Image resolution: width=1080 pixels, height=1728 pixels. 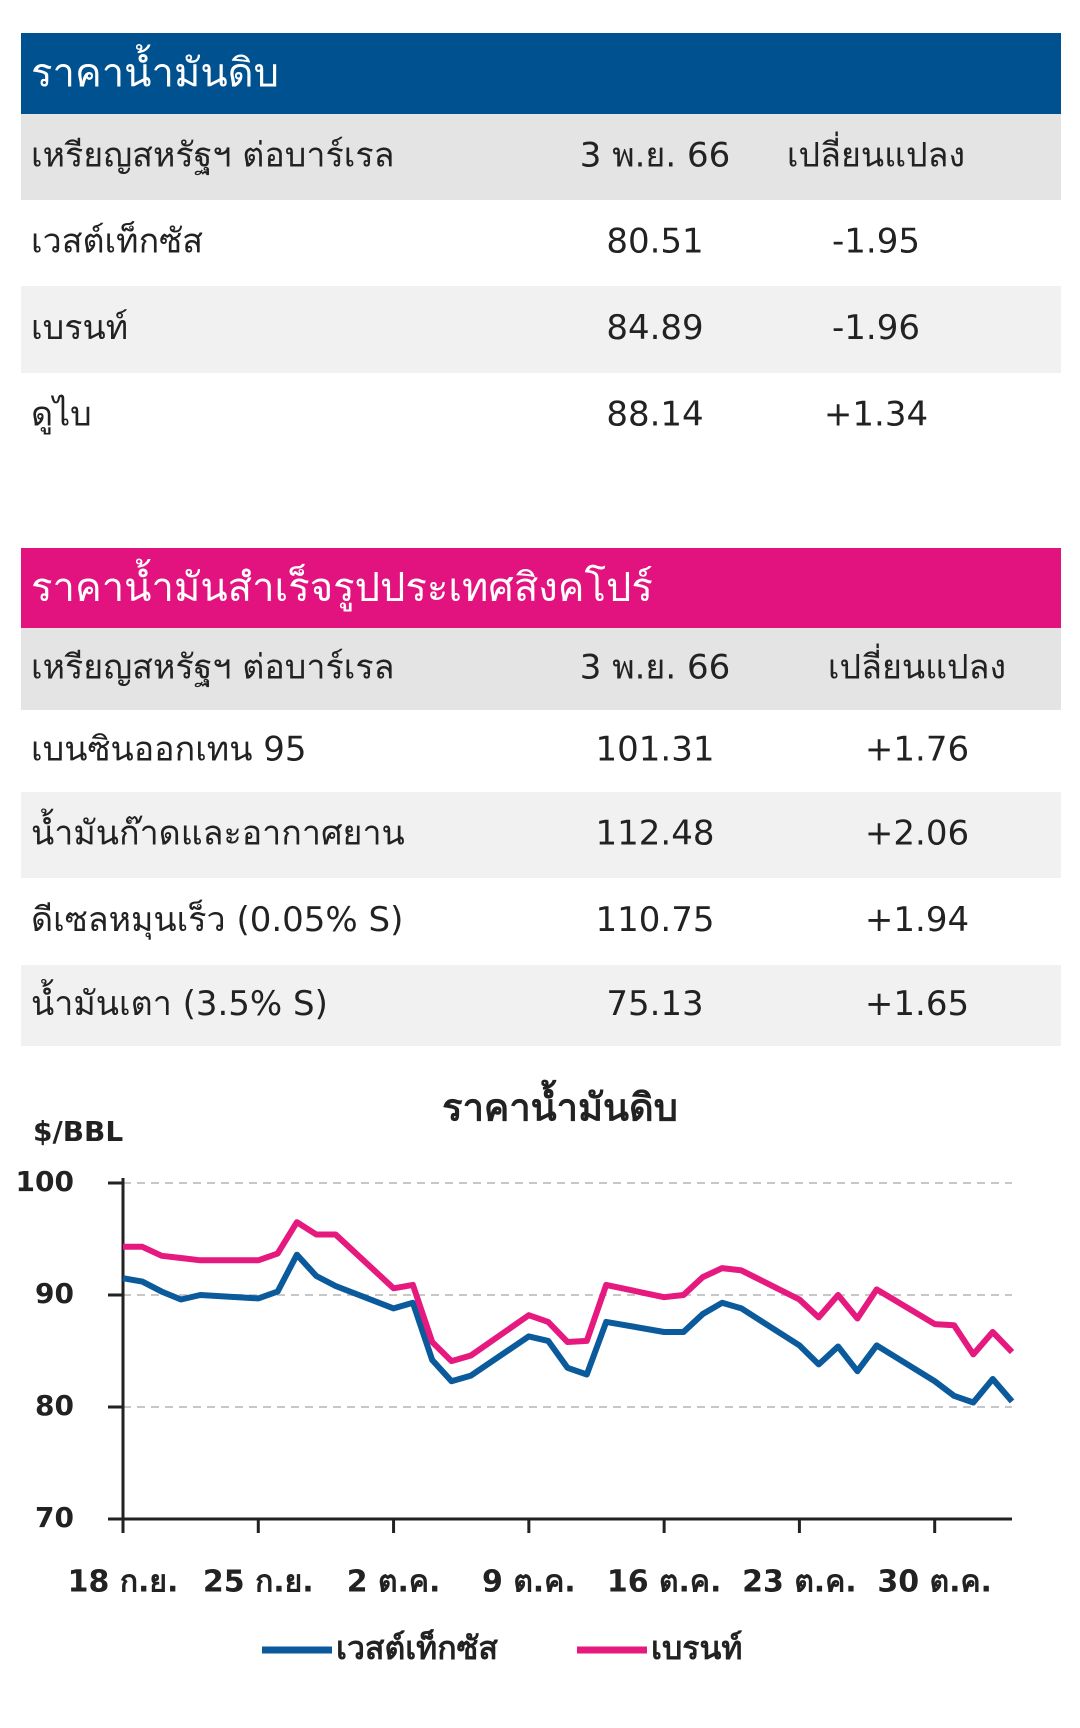 I want to click on y-axis-label: $/BBL, so click(x=78, y=1131).